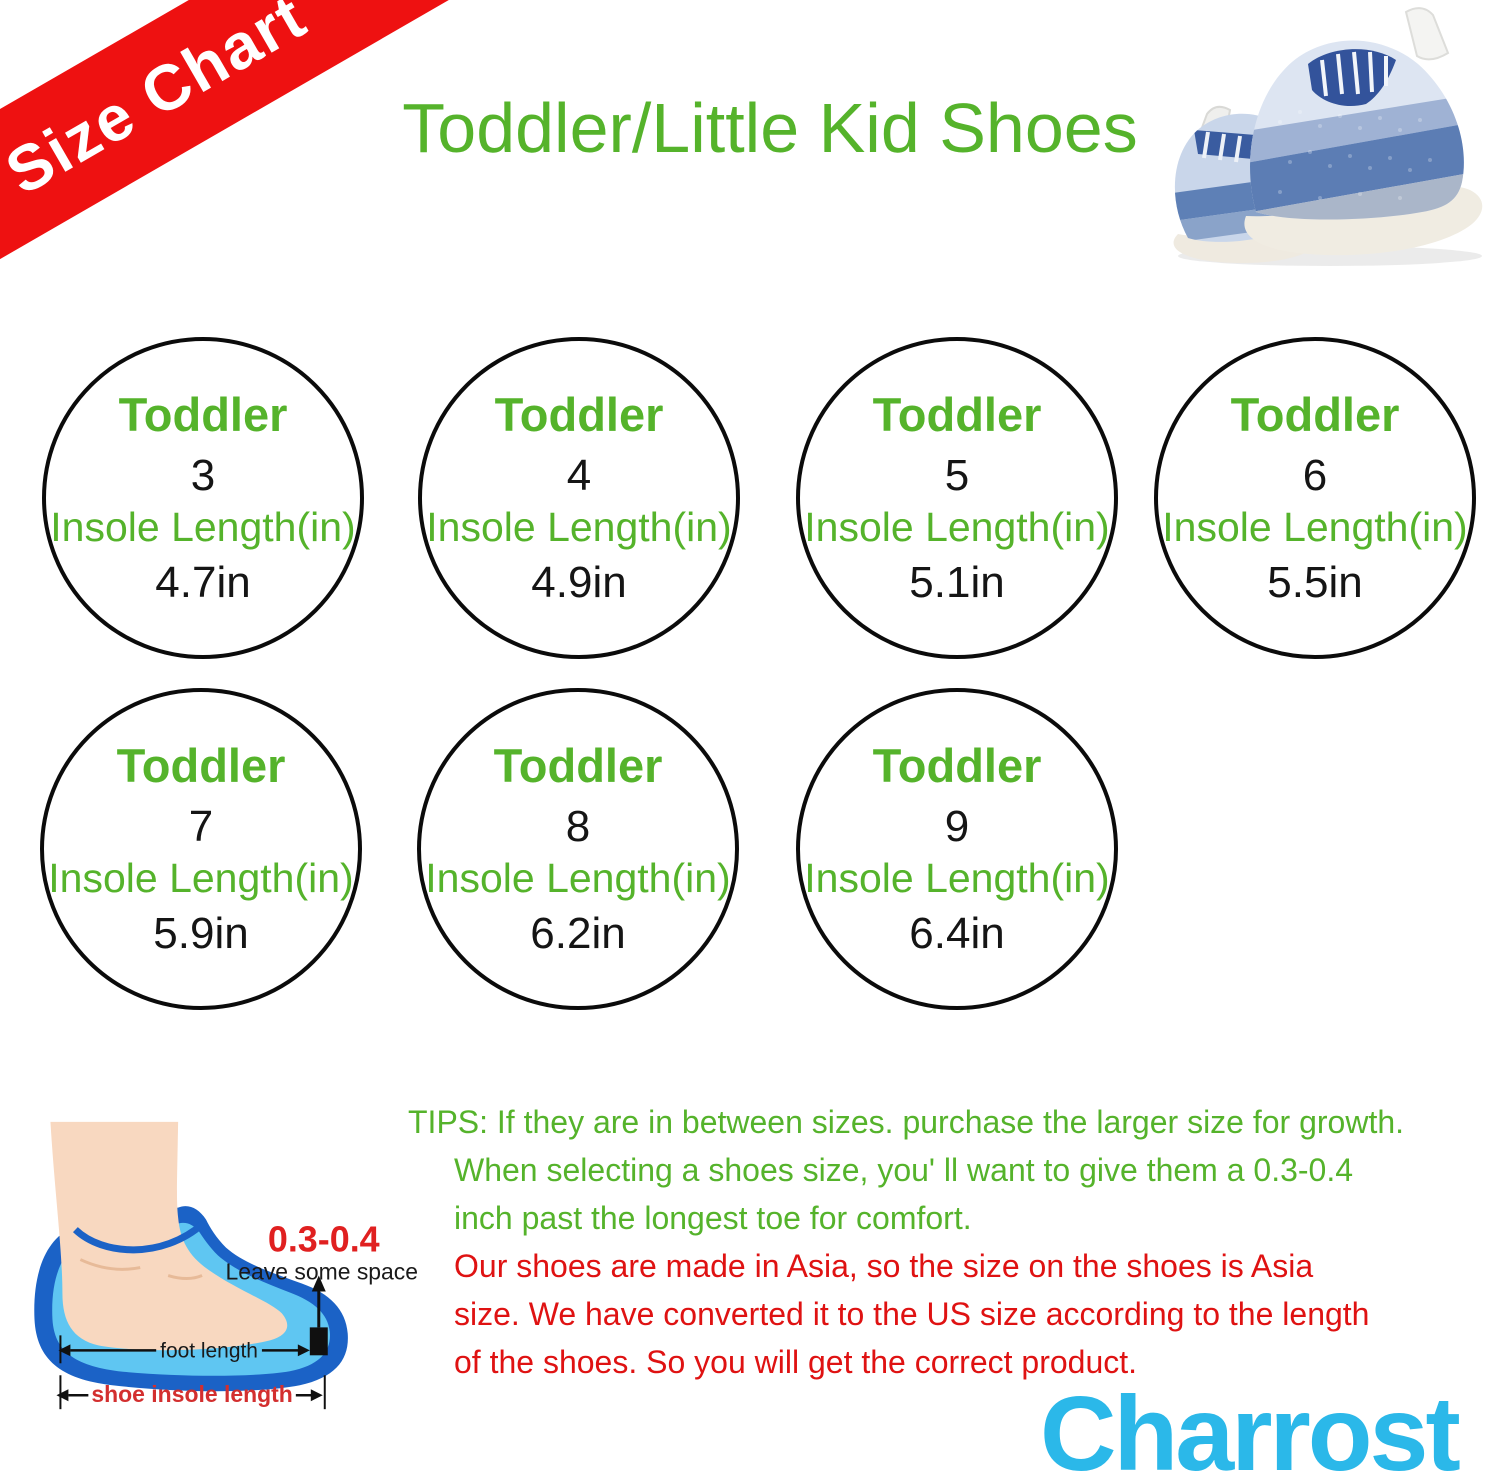  What do you see at coordinates (321, 1272) in the screenshot?
I see `space-text-label: Leave some space` at bounding box center [321, 1272].